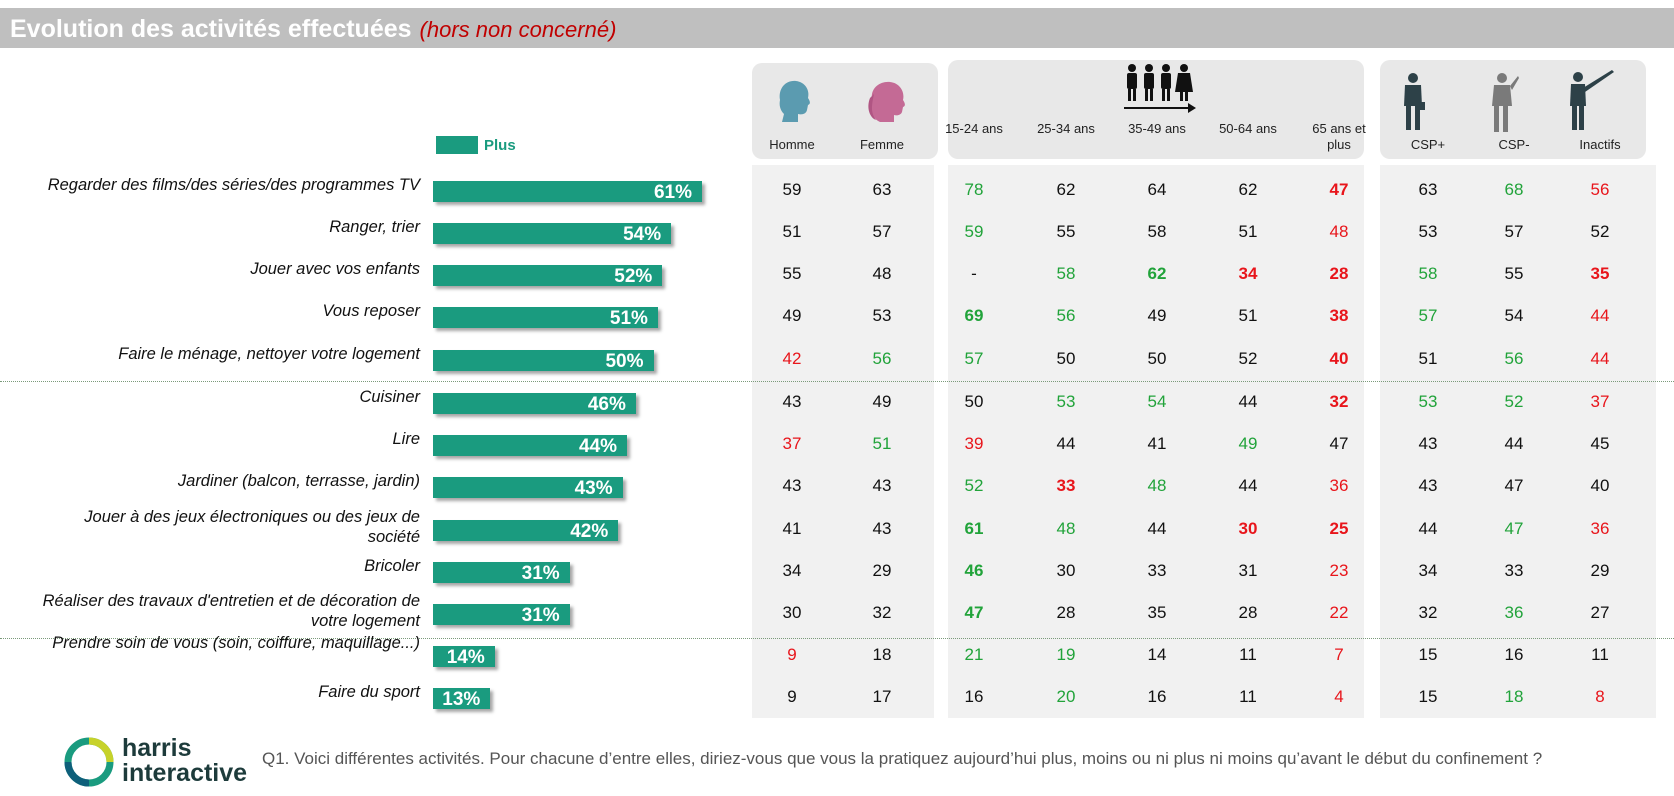 The image size is (1674, 796). Describe the element at coordinates (974, 128) in the screenshot. I see `column-header: 15-24 ans` at that location.